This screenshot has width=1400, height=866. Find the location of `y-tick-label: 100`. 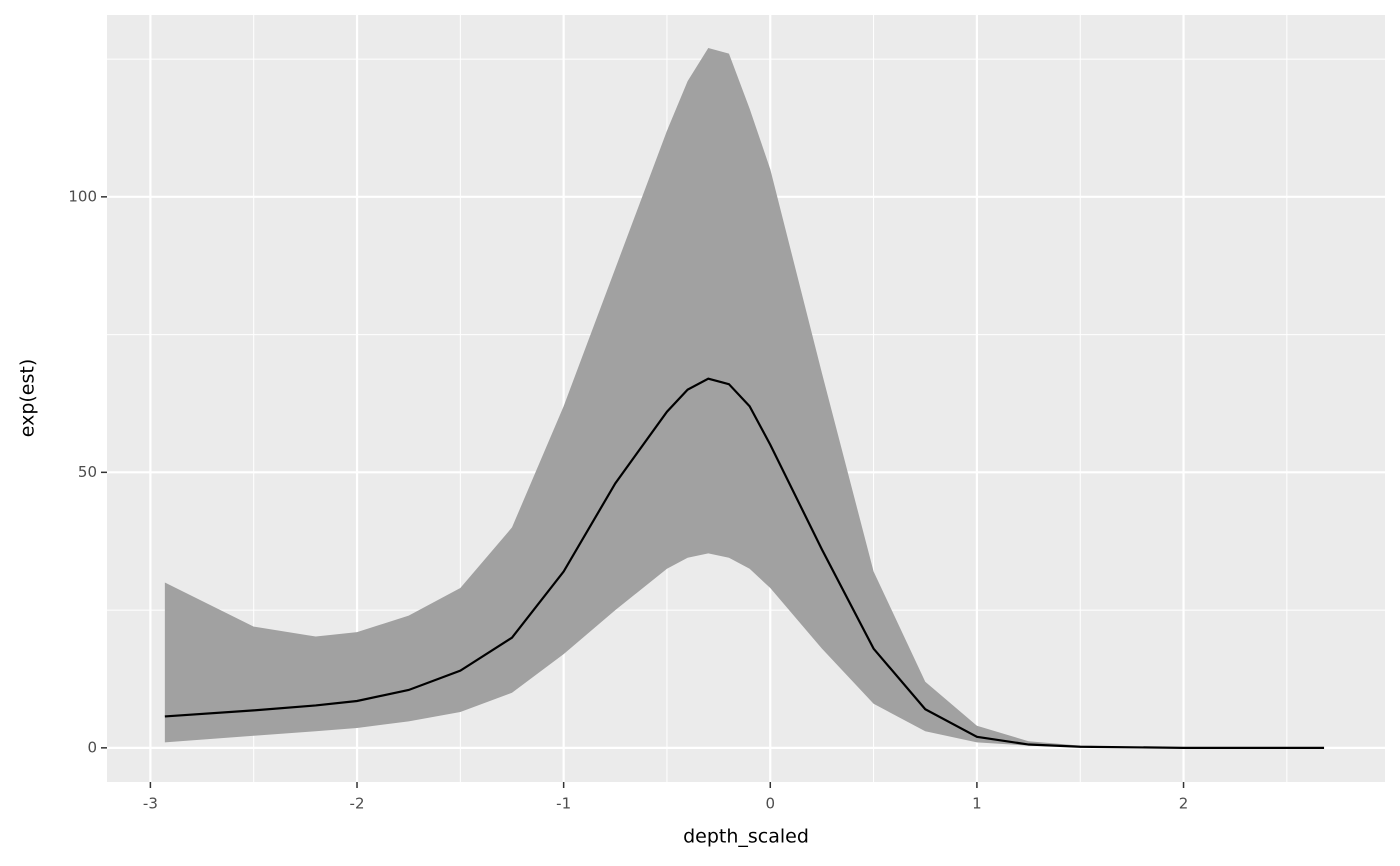

y-tick-label: 100 is located at coordinates (82, 196).